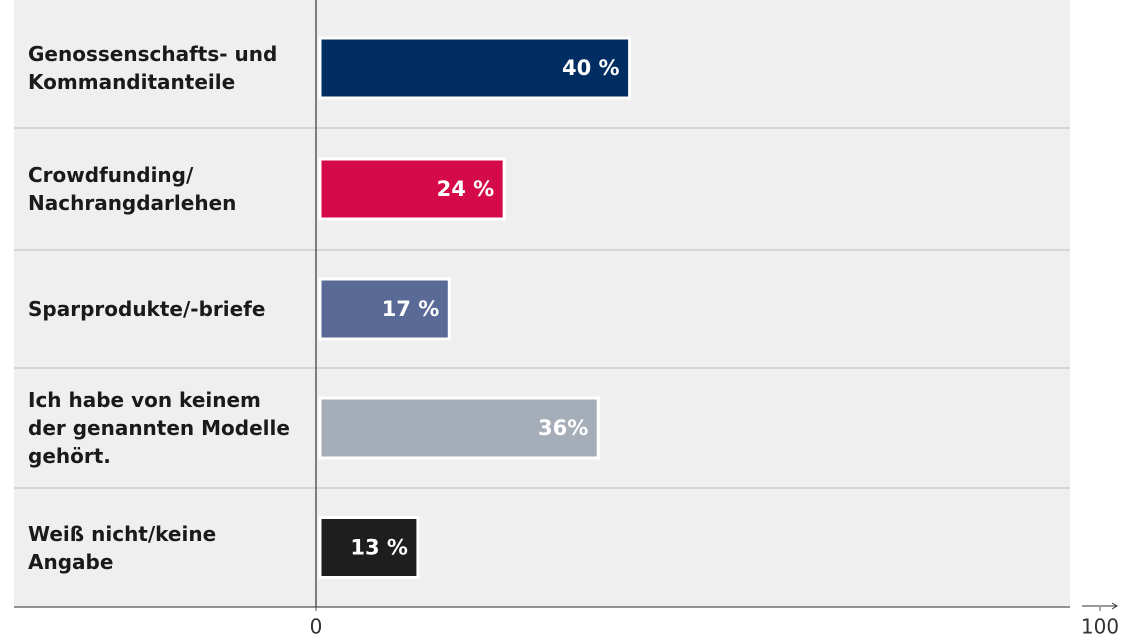 The width and height of the screenshot is (1122, 639). I want to click on category-label: Genossenschafts- und Kommanditanteile, so click(153, 68).